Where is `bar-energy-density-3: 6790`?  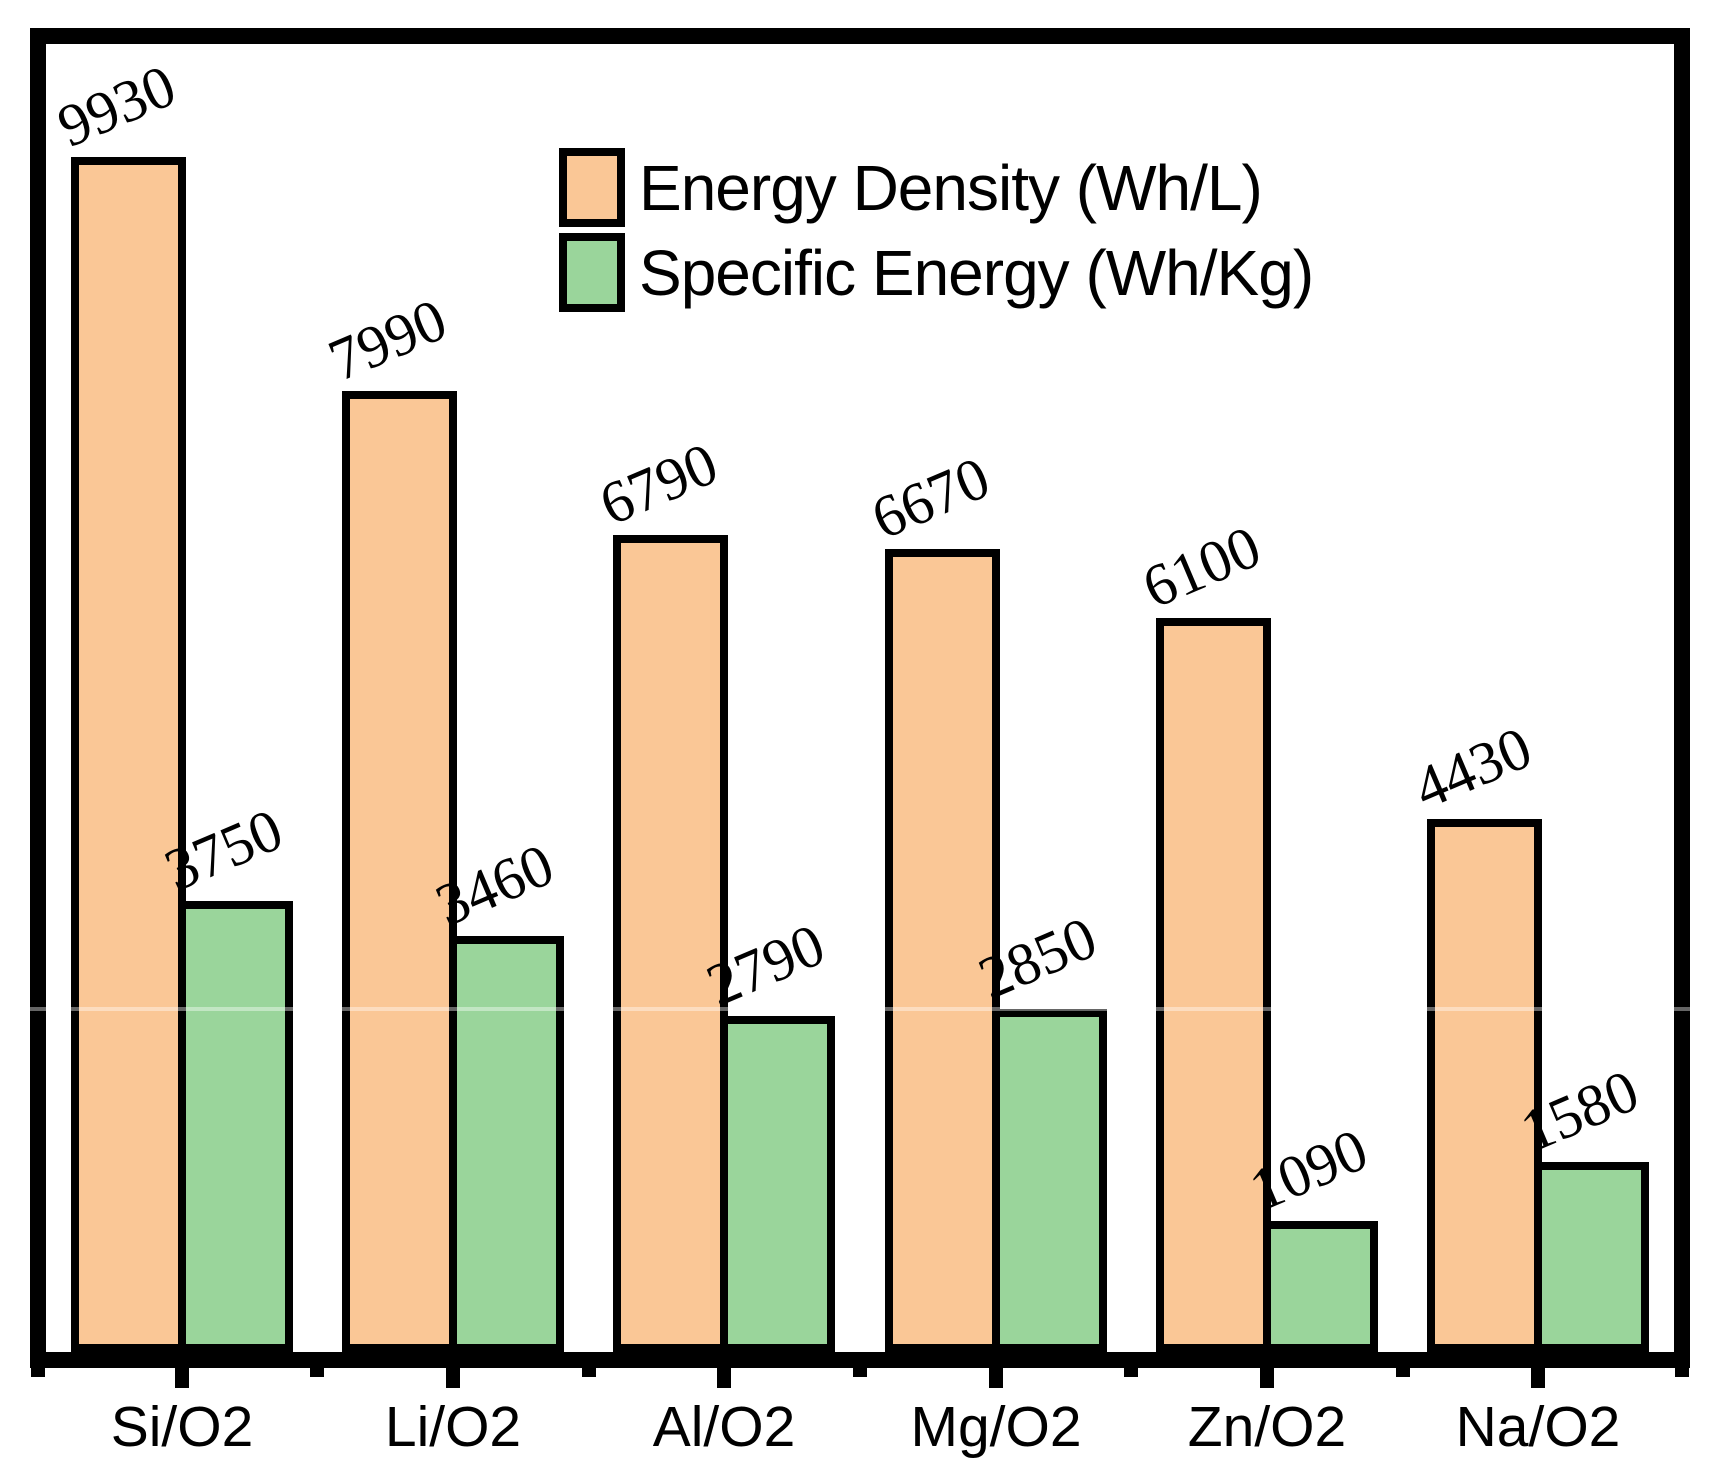
bar-energy-density-3: 6790 is located at coordinates (660, 891).